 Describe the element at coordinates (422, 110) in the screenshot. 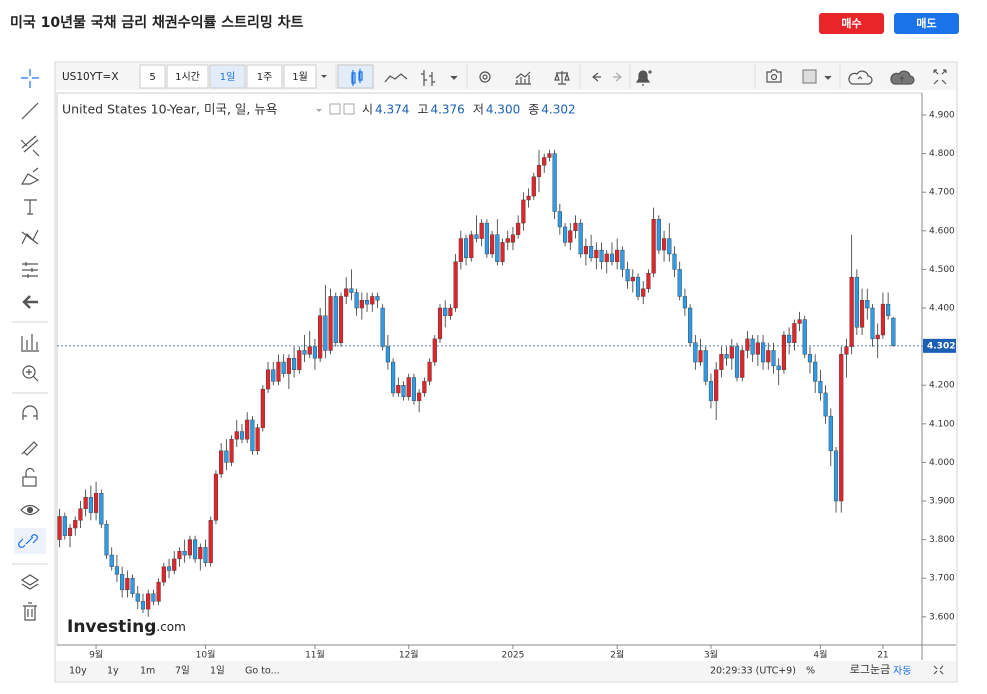

I see `ohlc-label: 고` at that location.